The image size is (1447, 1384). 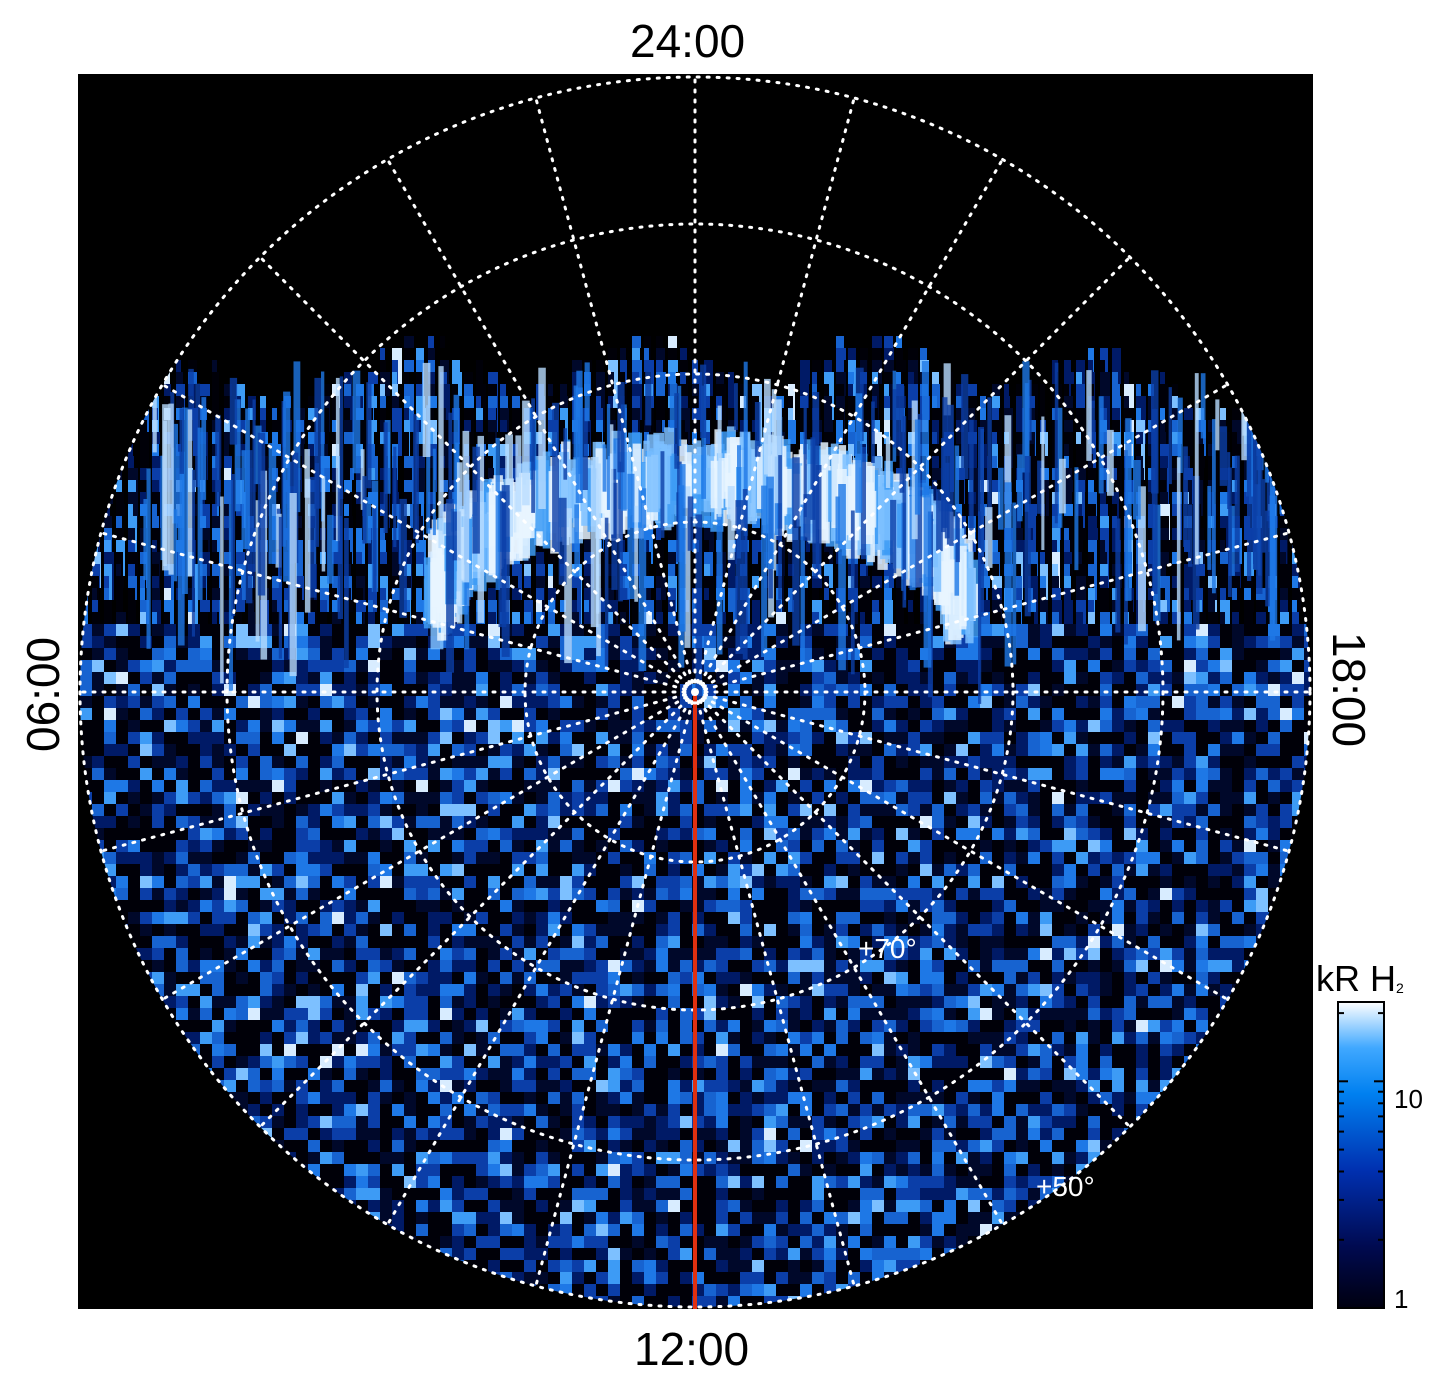 I want to click on colorbar-tick-label-10: 10, so click(x=1408, y=1099).